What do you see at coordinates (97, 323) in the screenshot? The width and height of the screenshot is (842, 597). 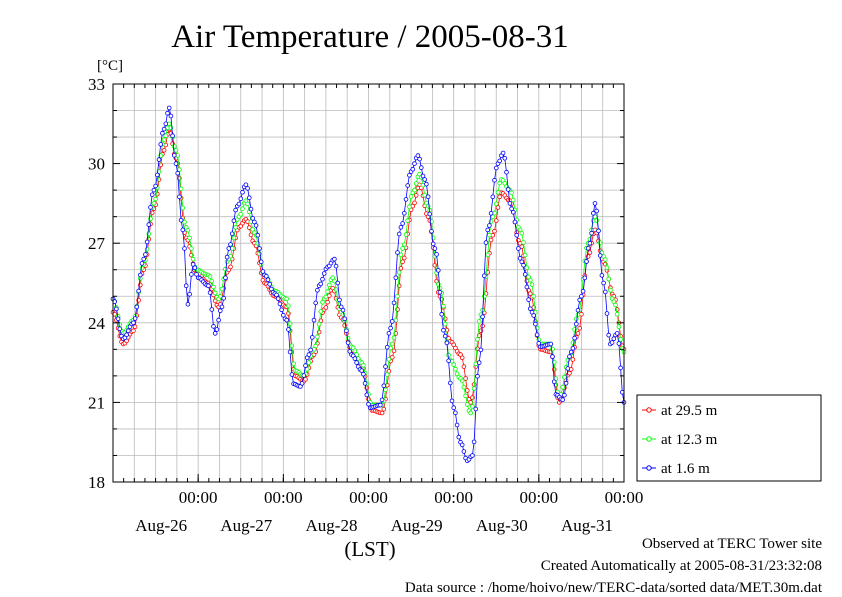 I see `y-tick-label: 24` at bounding box center [97, 323].